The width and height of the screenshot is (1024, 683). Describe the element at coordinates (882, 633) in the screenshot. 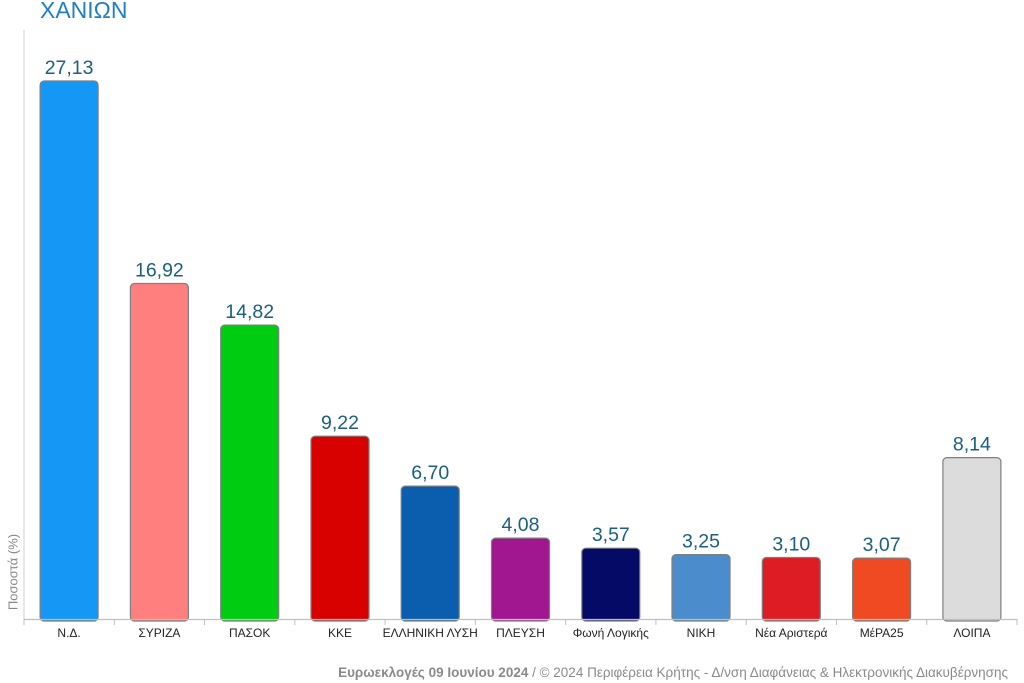

I see `category-label-10: ΜέΡΑ25` at that location.